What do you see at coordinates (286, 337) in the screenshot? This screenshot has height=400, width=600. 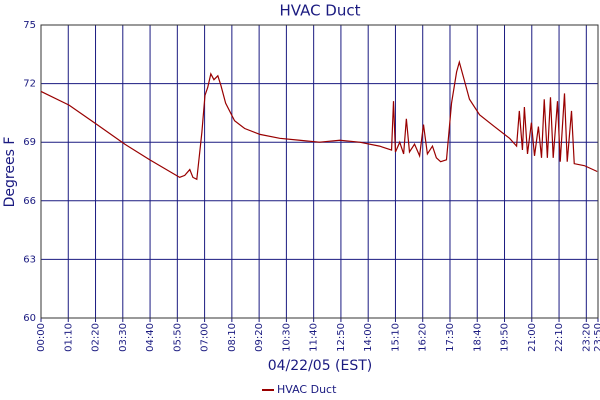 I see `x-tick-label: 10:30` at bounding box center [286, 337].